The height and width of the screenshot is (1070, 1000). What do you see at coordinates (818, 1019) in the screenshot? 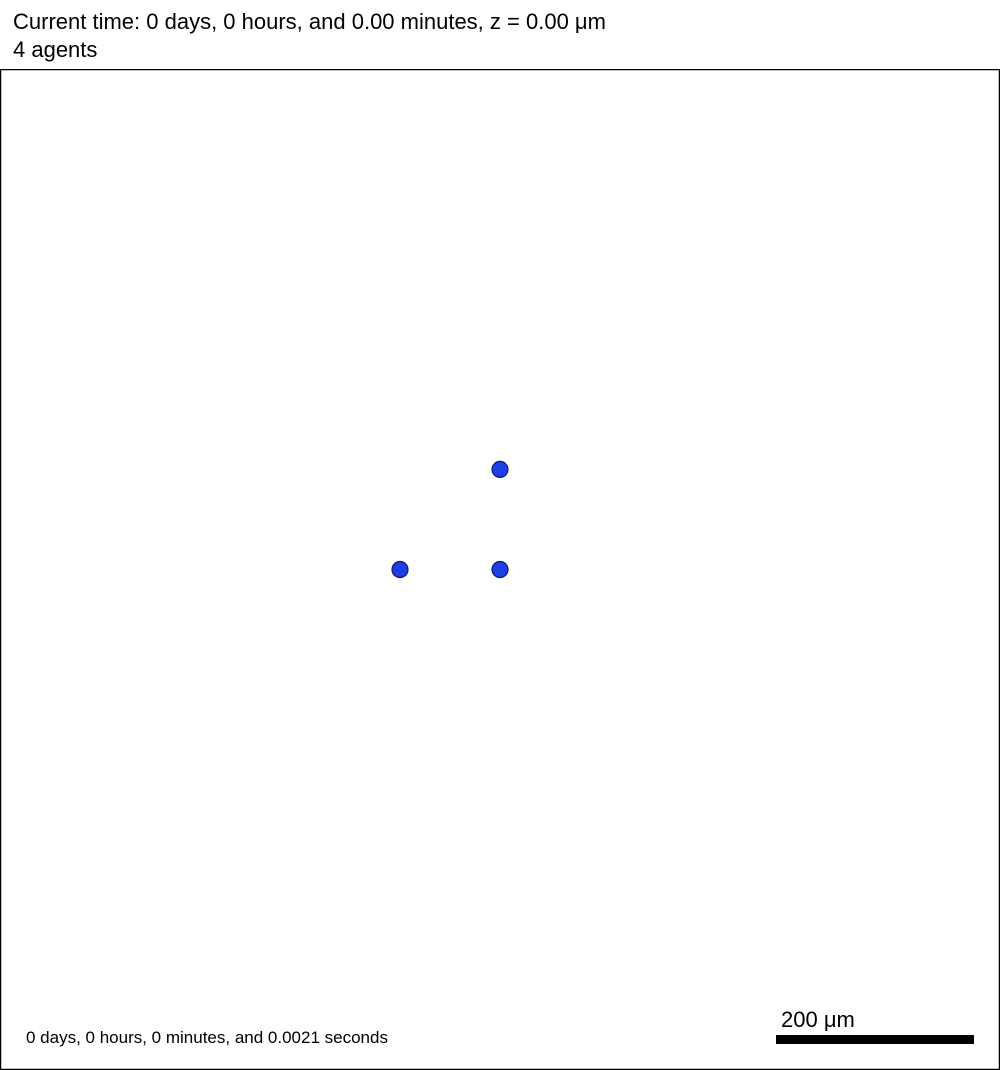
I see `scale-bar-label: 200 μm` at bounding box center [818, 1019].